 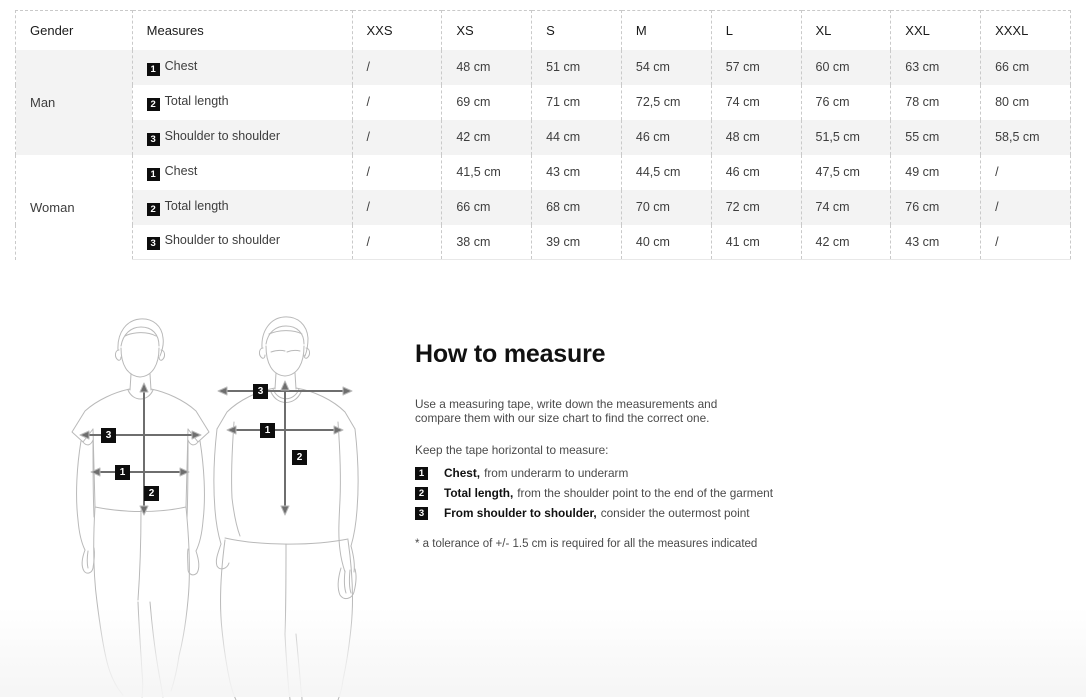 What do you see at coordinates (536, 473) in the screenshot?
I see `legend-text: Chest, from underarm to underarm` at bounding box center [536, 473].